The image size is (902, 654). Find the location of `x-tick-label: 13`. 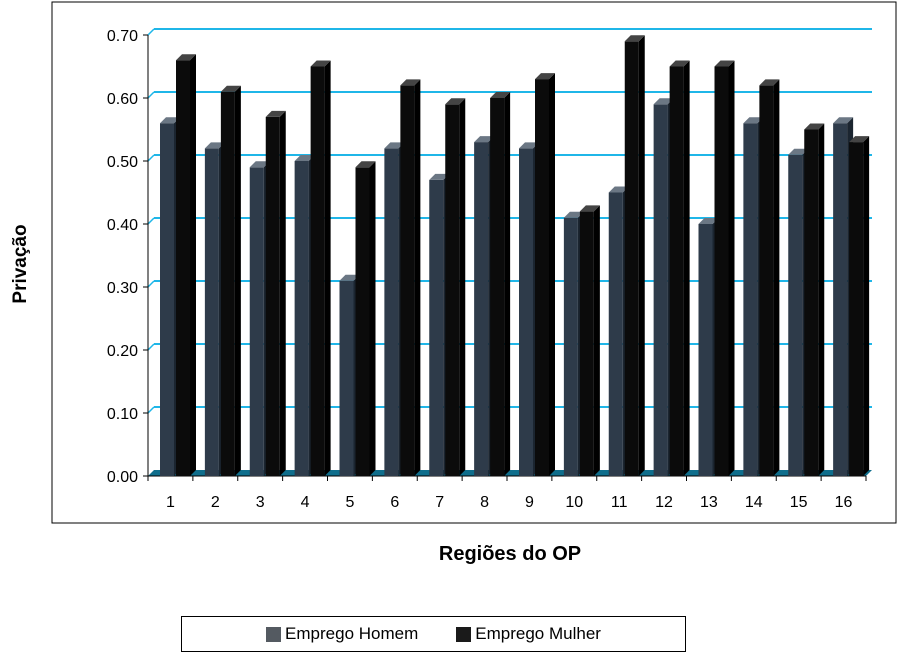

x-tick-label: 13 is located at coordinates (709, 502).